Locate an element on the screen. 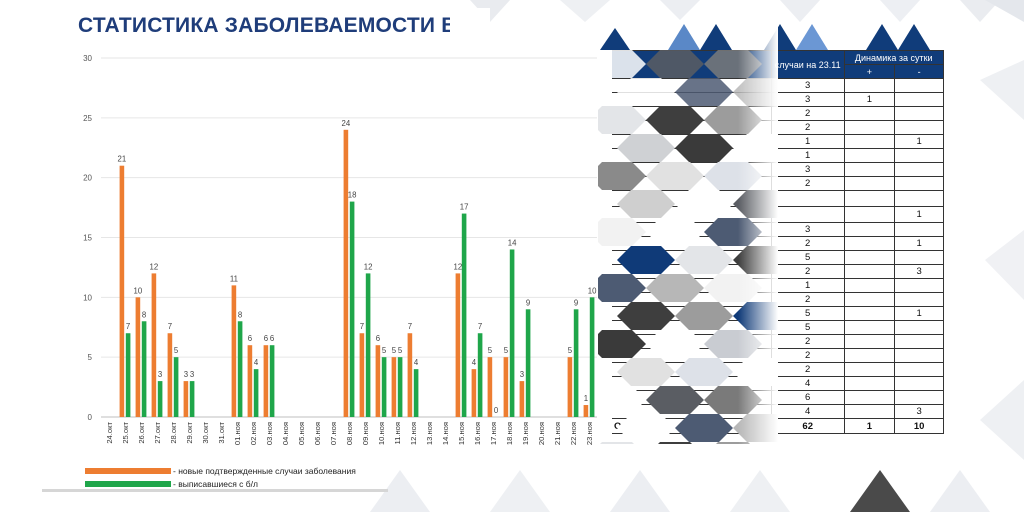 Image resolution: width=1024 pixels, height=512 pixels. overlay-fade is located at coordinates (758, 234).